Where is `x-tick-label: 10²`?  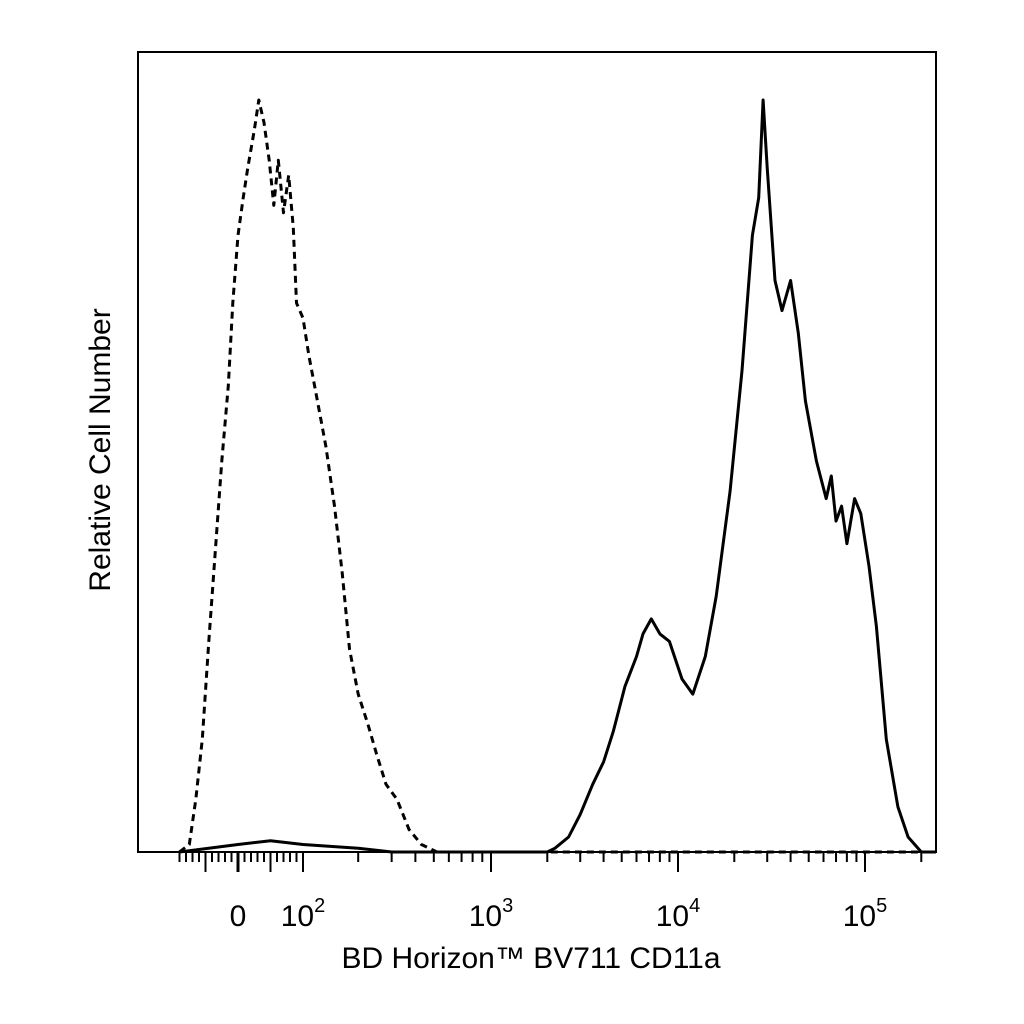
x-tick-label: 10² is located at coordinates (303, 914).